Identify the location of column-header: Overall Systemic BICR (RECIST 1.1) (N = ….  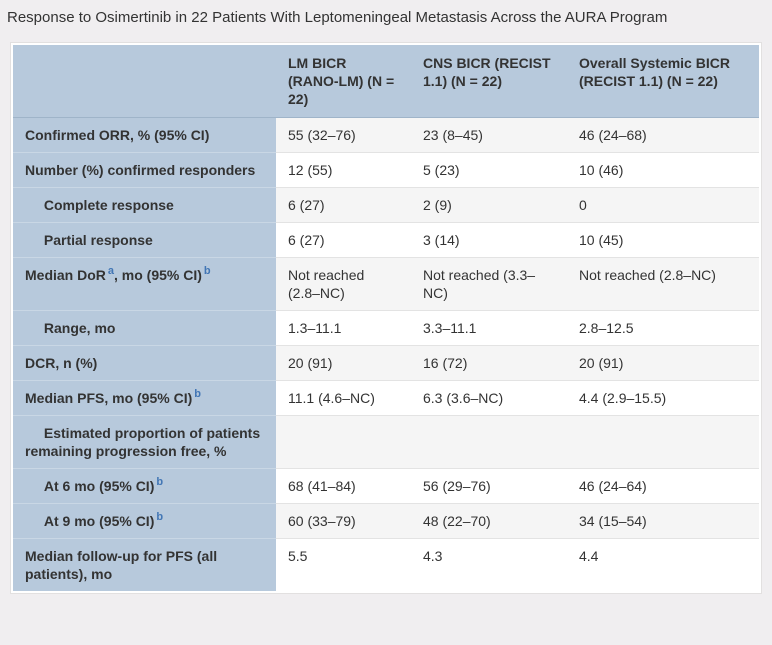
(663, 81).